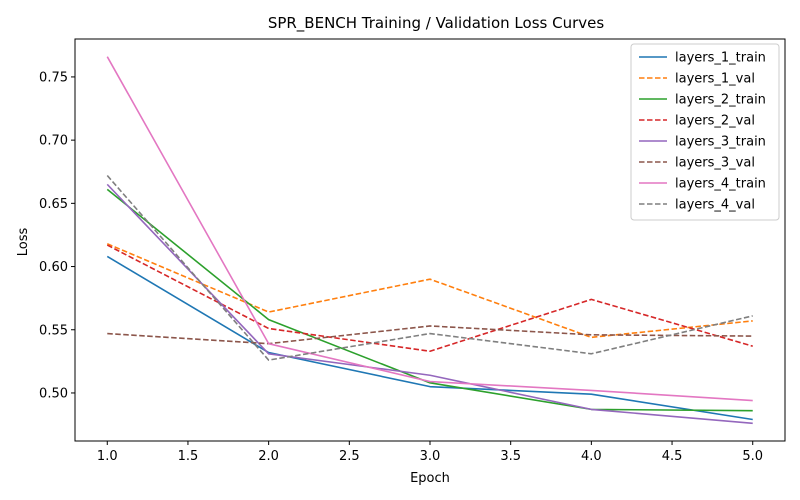  What do you see at coordinates (715, 79) in the screenshot?
I see `legend-label: layers_1_val` at bounding box center [715, 79].